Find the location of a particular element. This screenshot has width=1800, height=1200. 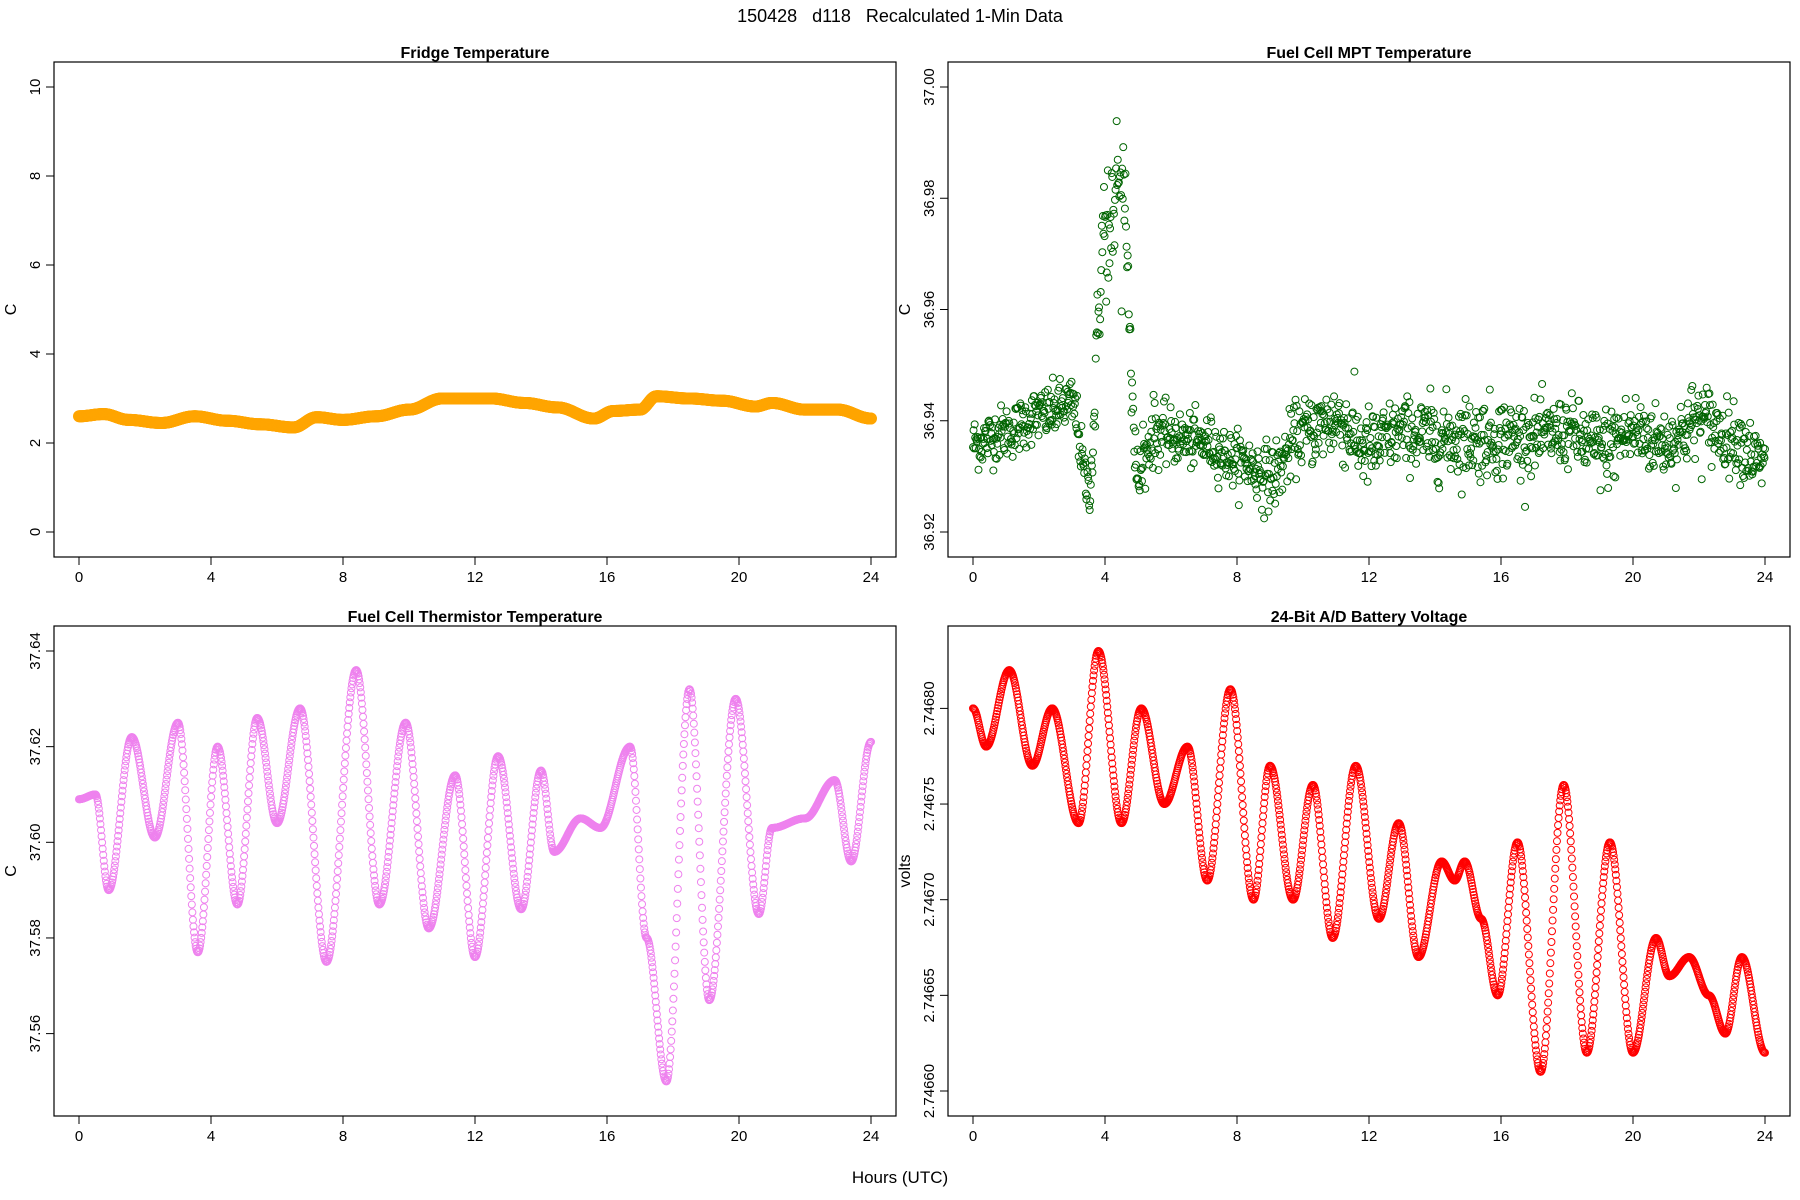

y-axis-label: C is located at coordinates (905, 310).